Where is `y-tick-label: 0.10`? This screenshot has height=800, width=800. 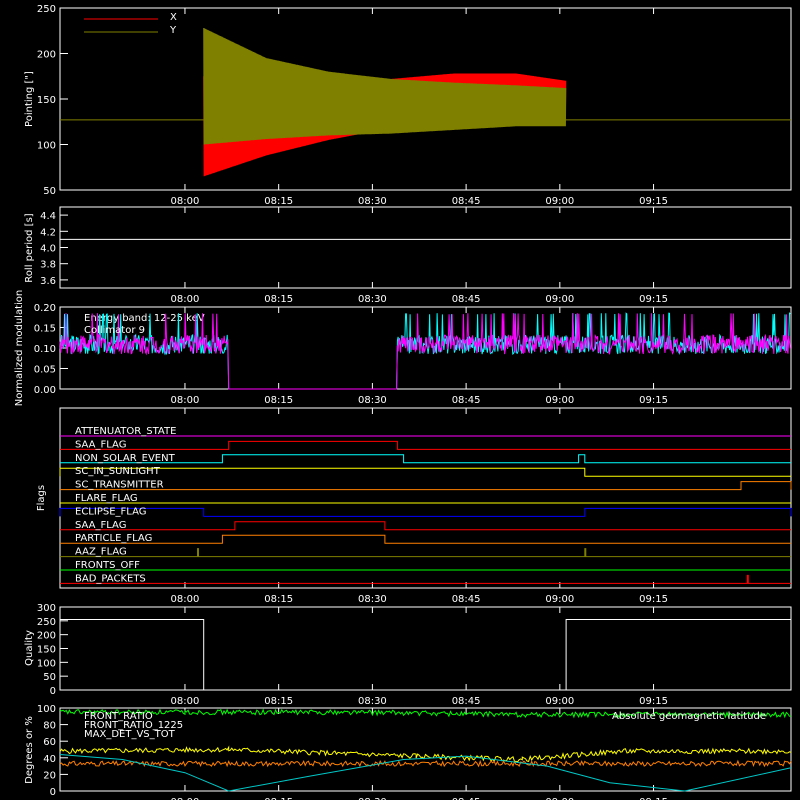
y-tick-label: 0.10 is located at coordinates (45, 349).